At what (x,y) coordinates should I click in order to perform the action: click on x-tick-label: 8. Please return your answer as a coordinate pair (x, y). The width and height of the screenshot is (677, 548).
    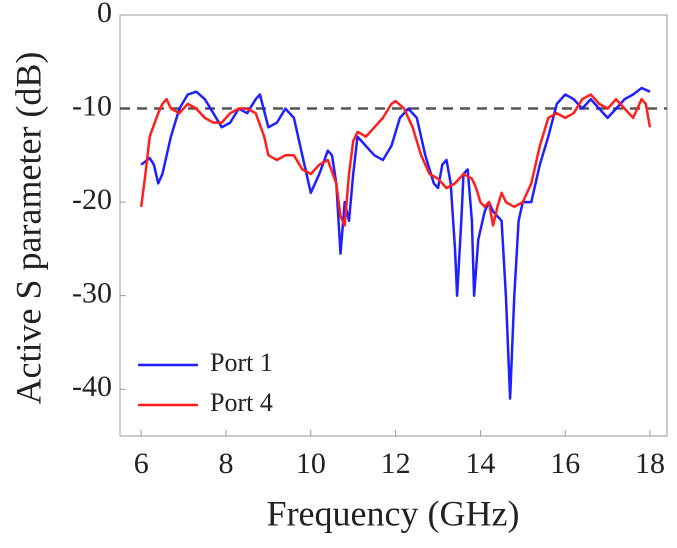
    Looking at the image, I should click on (226, 463).